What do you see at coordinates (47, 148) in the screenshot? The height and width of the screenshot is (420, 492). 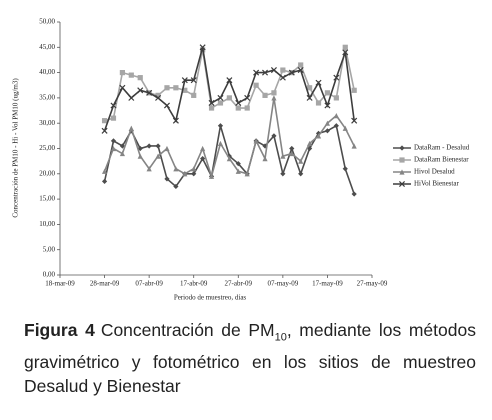 I see `y-tick-label: 25,00` at bounding box center [47, 148].